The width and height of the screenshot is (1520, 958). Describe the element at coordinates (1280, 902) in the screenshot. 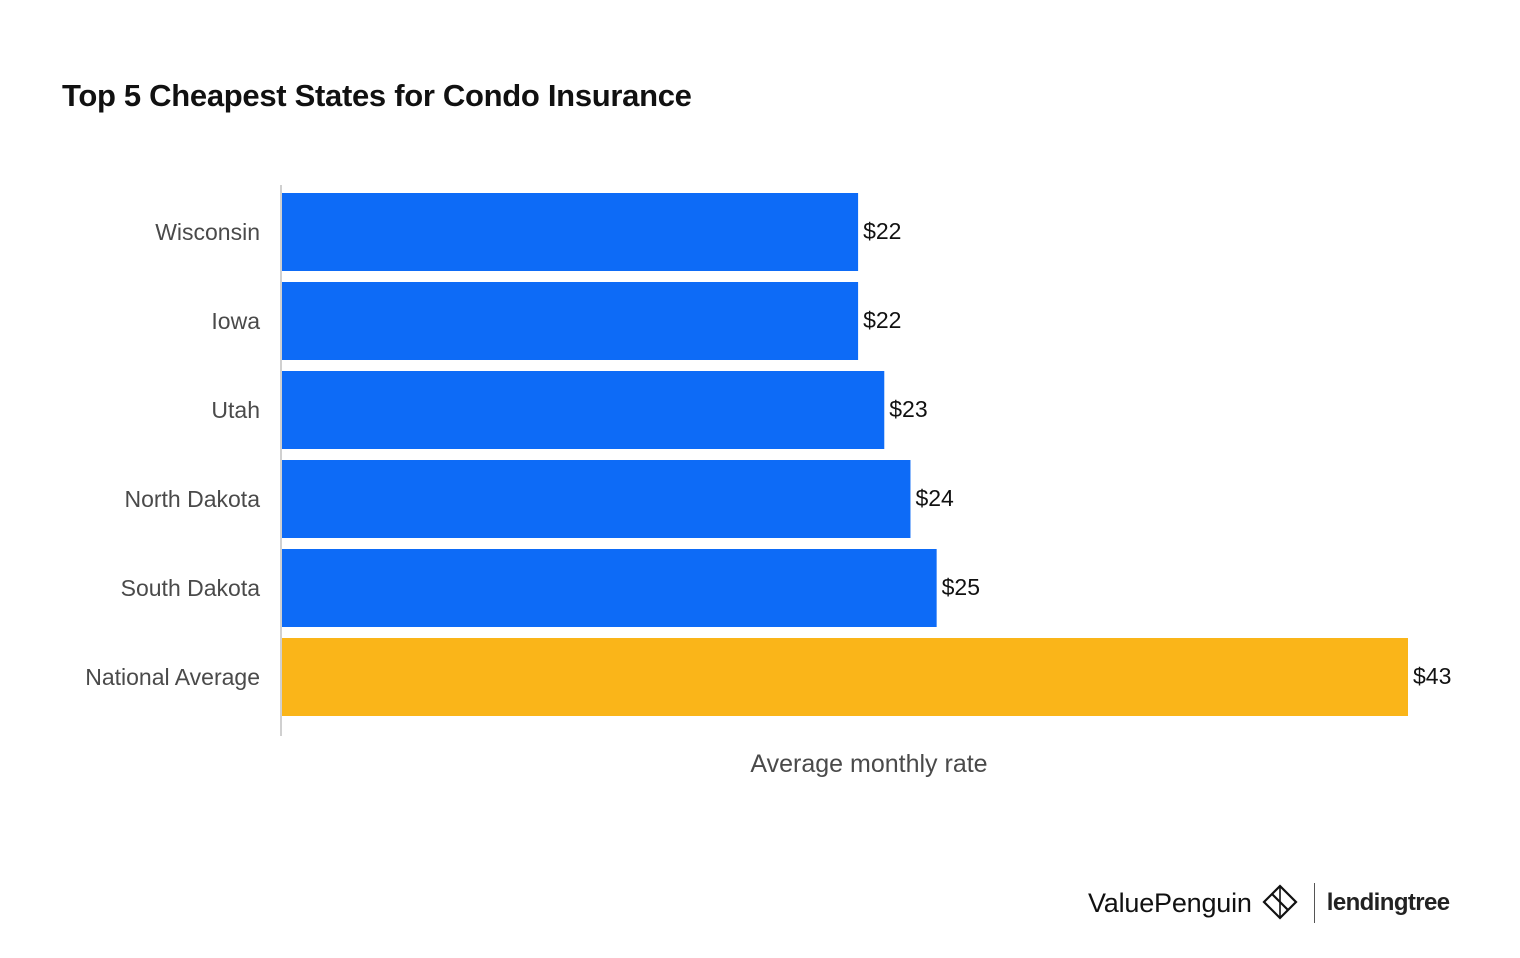

I see `valuepenguin-logo-icon` at that location.